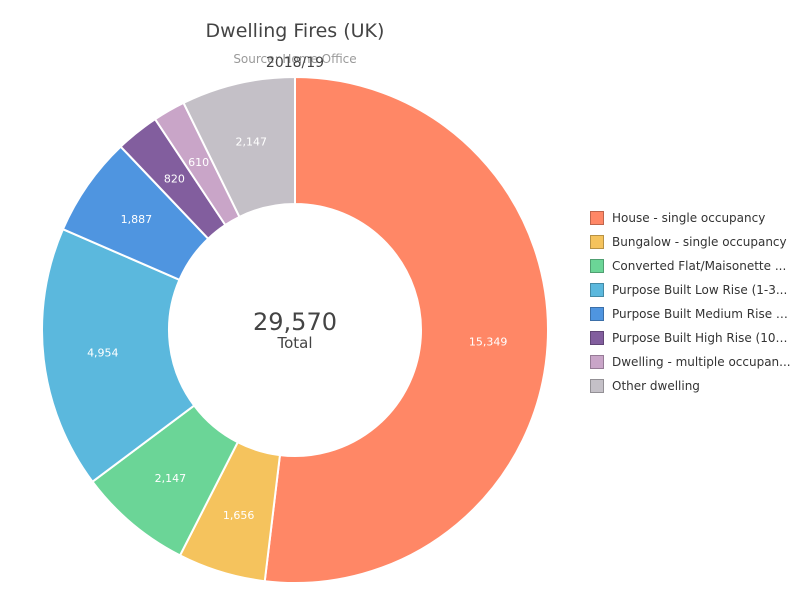 The image size is (800, 600). I want to click on legend-label: Bungalow - single occupancy, so click(702, 242).